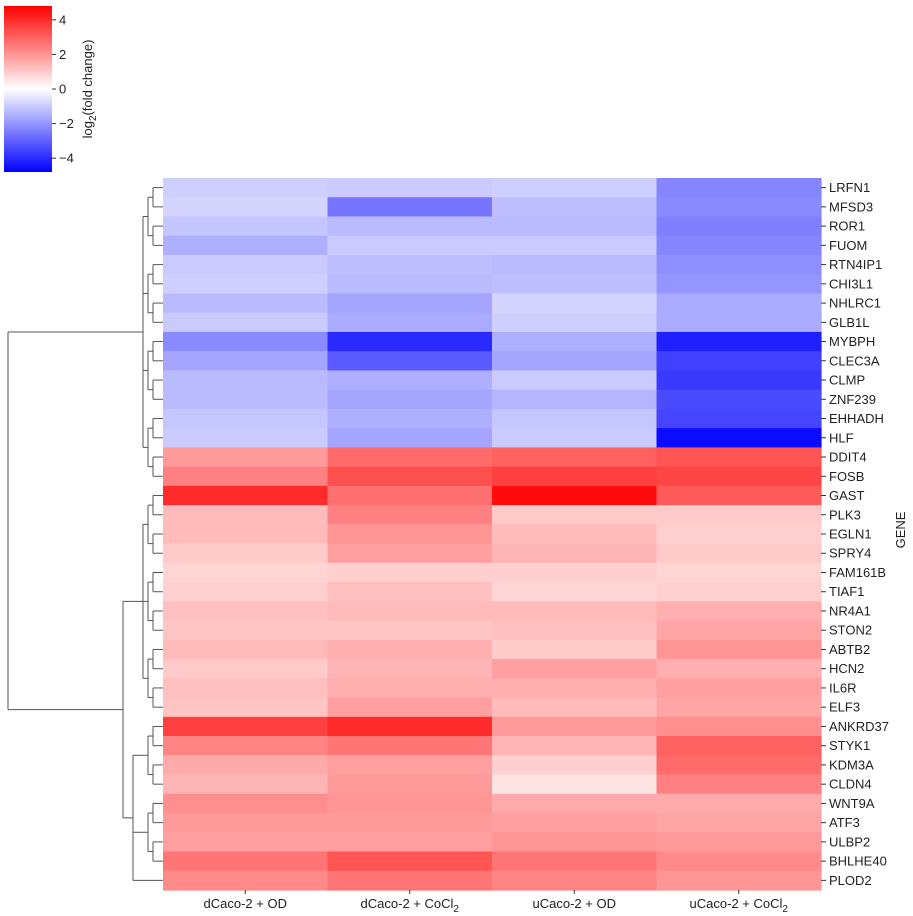  Describe the element at coordinates (850, 610) in the screenshot. I see `row-label: NR4A1` at that location.